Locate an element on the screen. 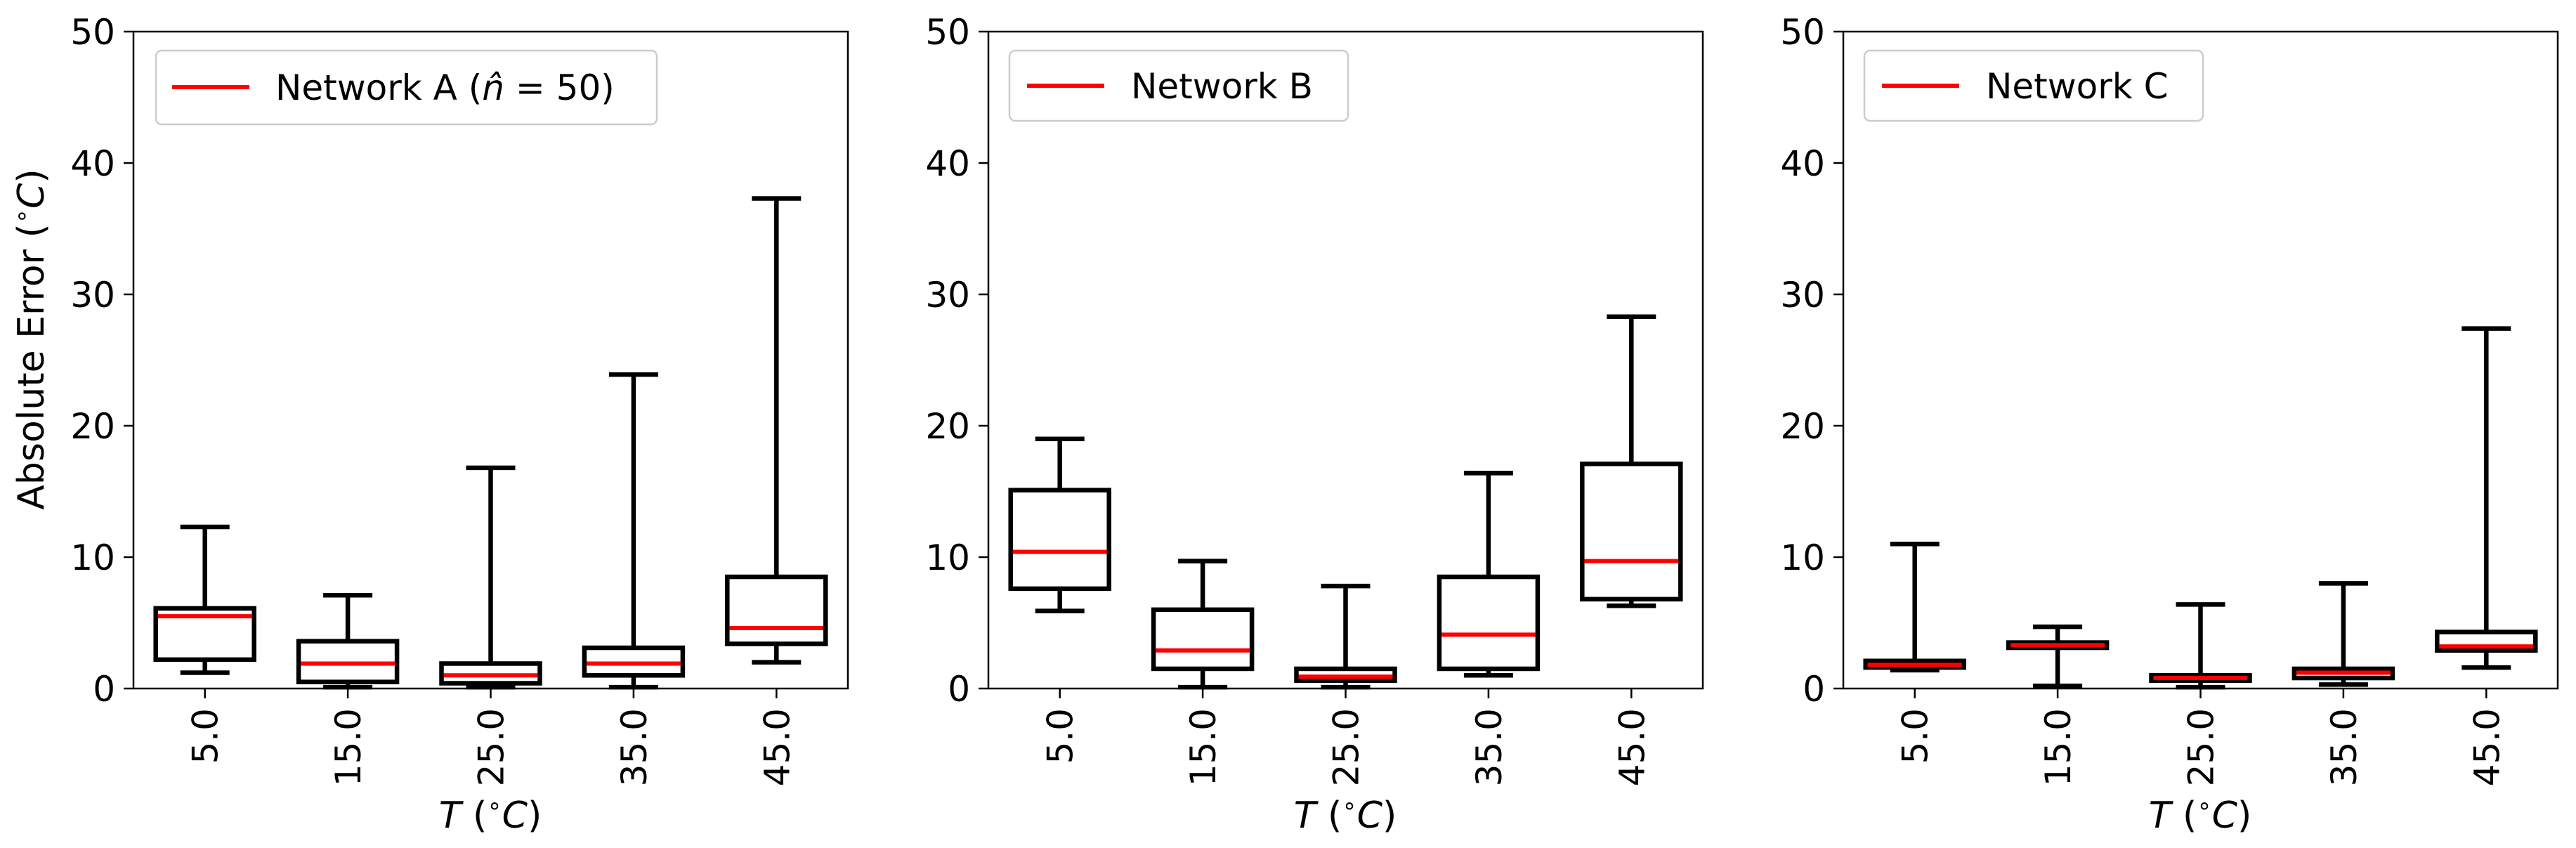  legend-label: Network C is located at coordinates (2077, 86).